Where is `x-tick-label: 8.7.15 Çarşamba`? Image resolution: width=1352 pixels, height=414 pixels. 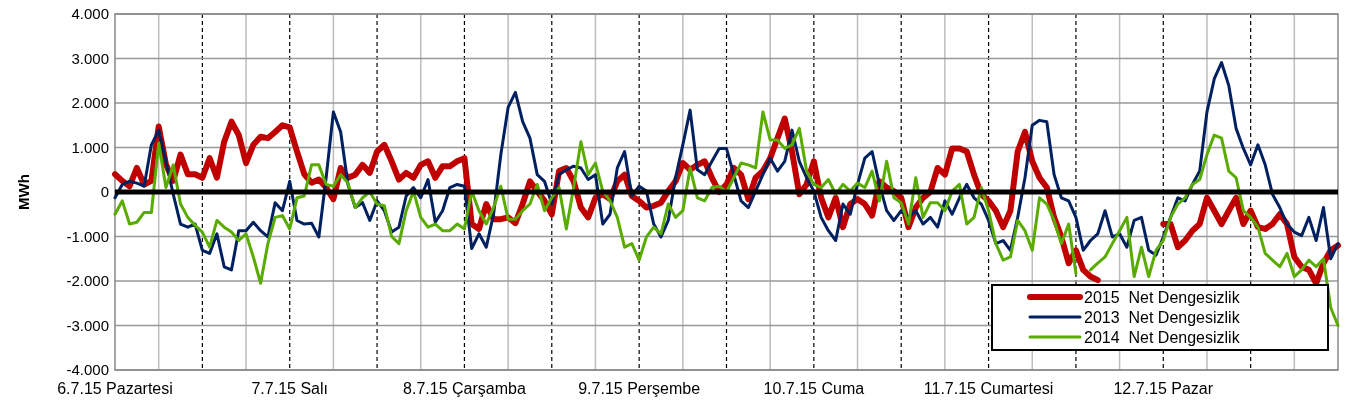 x-tick-label: 8.7.15 Çarşamba is located at coordinates (464, 388).